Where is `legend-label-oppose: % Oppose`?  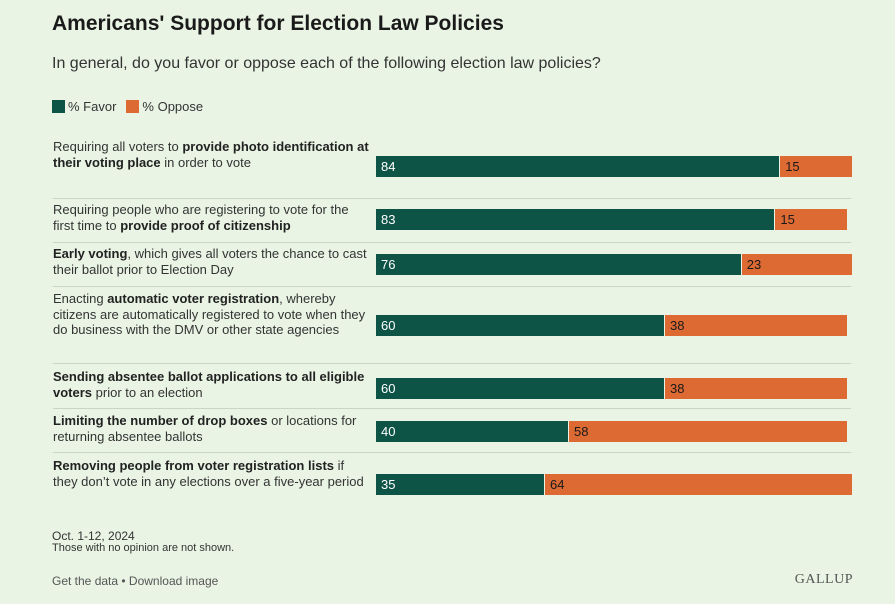
legend-label-oppose: % Oppose is located at coordinates (173, 106).